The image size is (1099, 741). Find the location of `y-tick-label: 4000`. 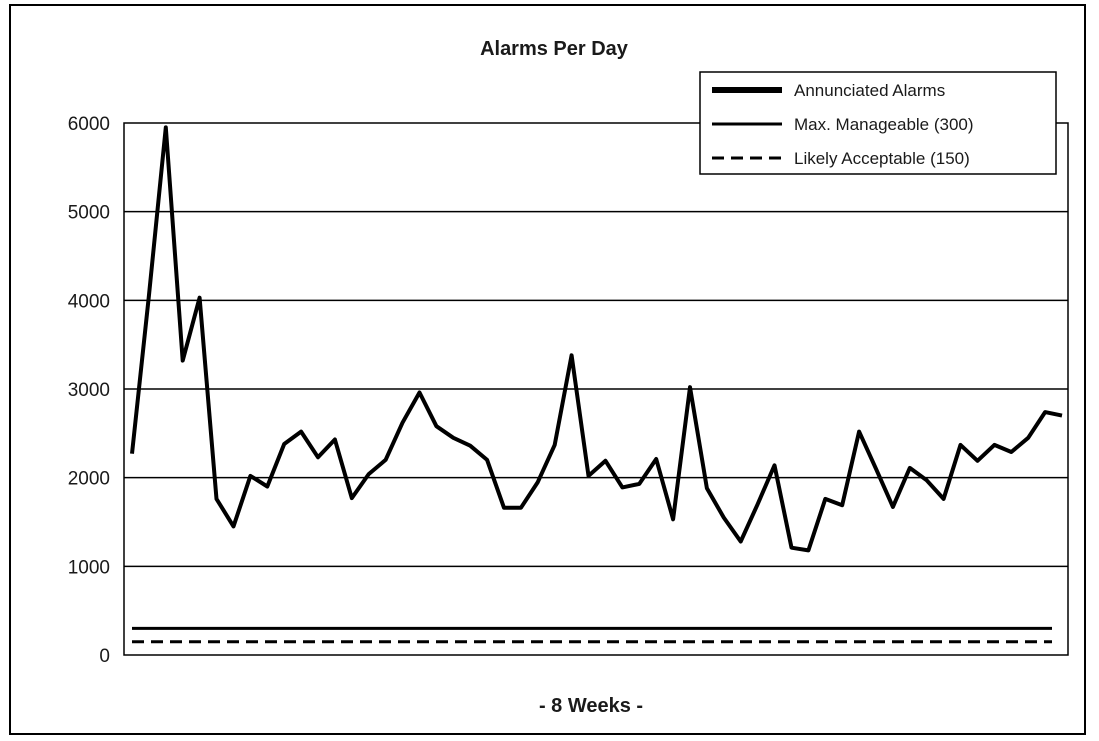

y-tick-label: 4000 is located at coordinates (89, 301).